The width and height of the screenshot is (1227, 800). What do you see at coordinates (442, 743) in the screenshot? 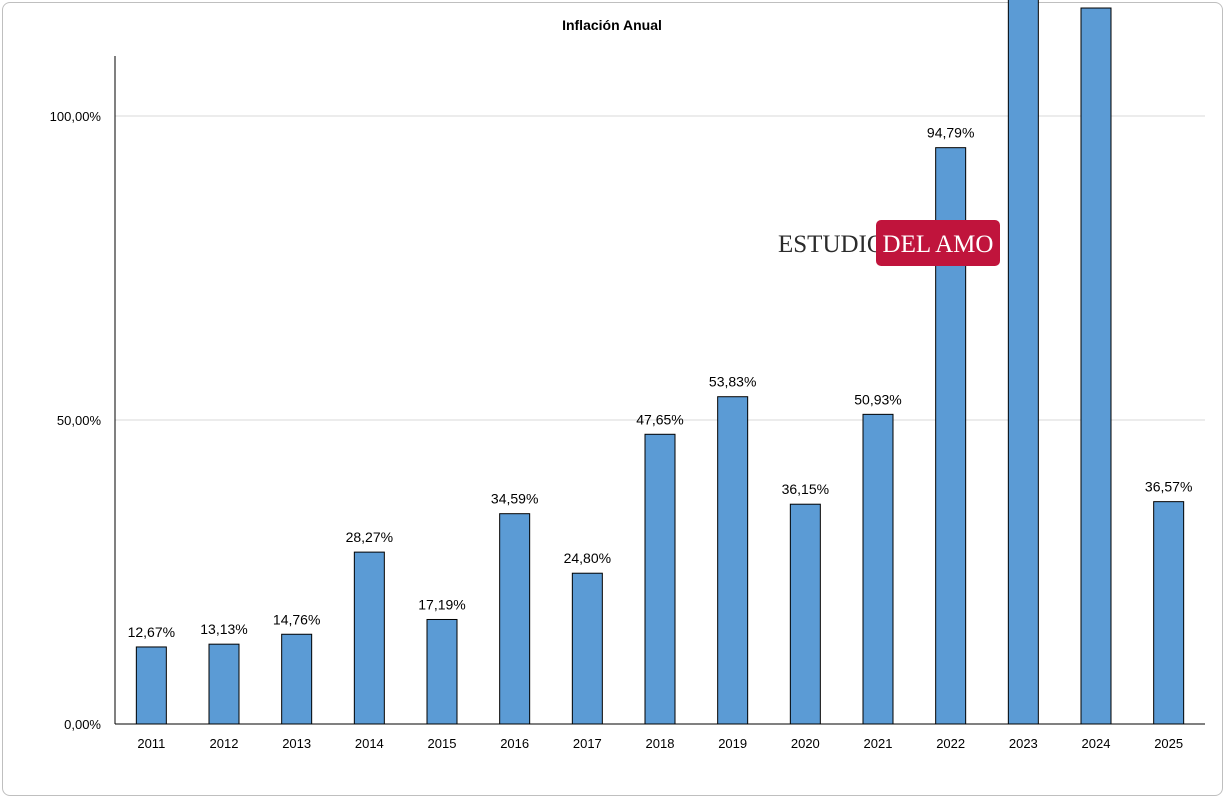
I see `x-tick-label-2015: 2015` at bounding box center [442, 743].